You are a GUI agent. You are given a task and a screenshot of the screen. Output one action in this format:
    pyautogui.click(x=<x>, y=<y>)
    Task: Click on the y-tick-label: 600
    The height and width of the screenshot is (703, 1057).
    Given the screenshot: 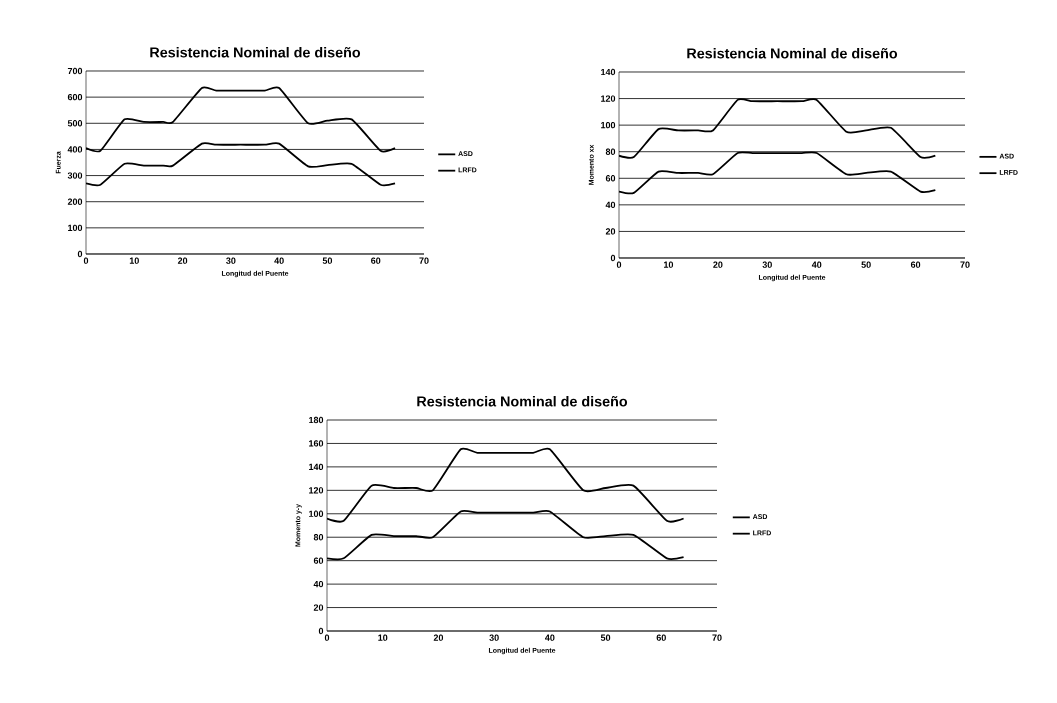 What is the action you would take?
    pyautogui.click(x=75, y=97)
    